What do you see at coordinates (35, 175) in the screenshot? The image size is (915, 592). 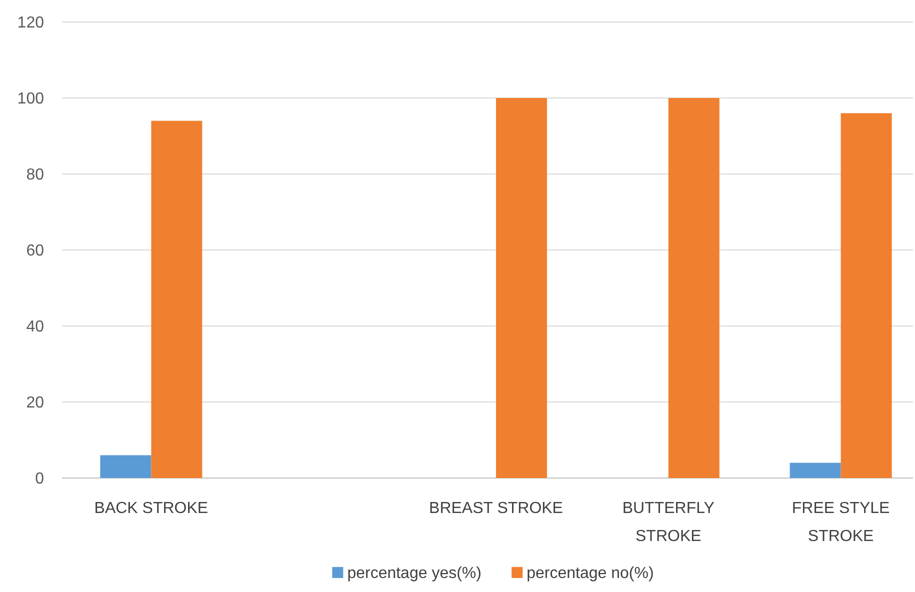 I see `y-tick-label: 80` at bounding box center [35, 175].